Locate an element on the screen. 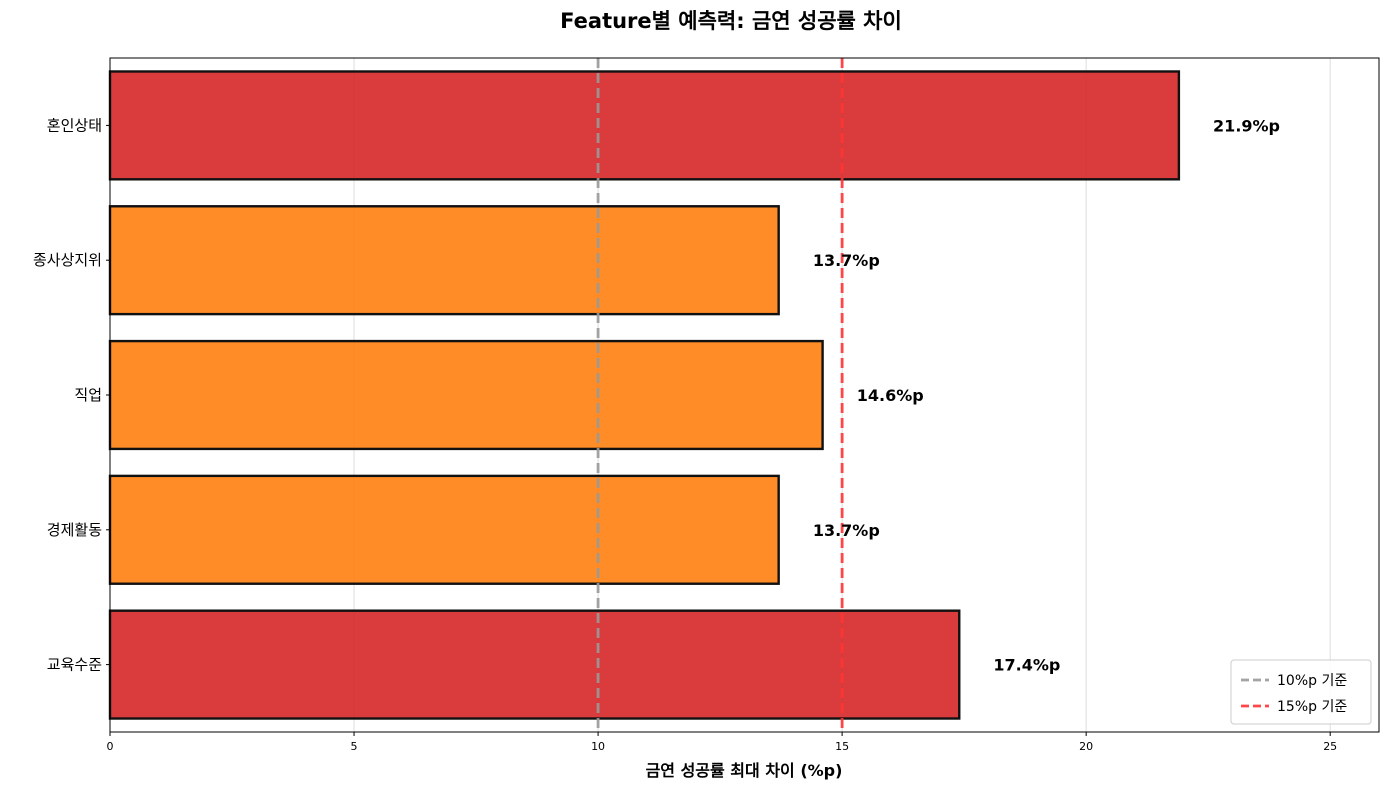  y-tick-label: 직업 is located at coordinates (88, 395).